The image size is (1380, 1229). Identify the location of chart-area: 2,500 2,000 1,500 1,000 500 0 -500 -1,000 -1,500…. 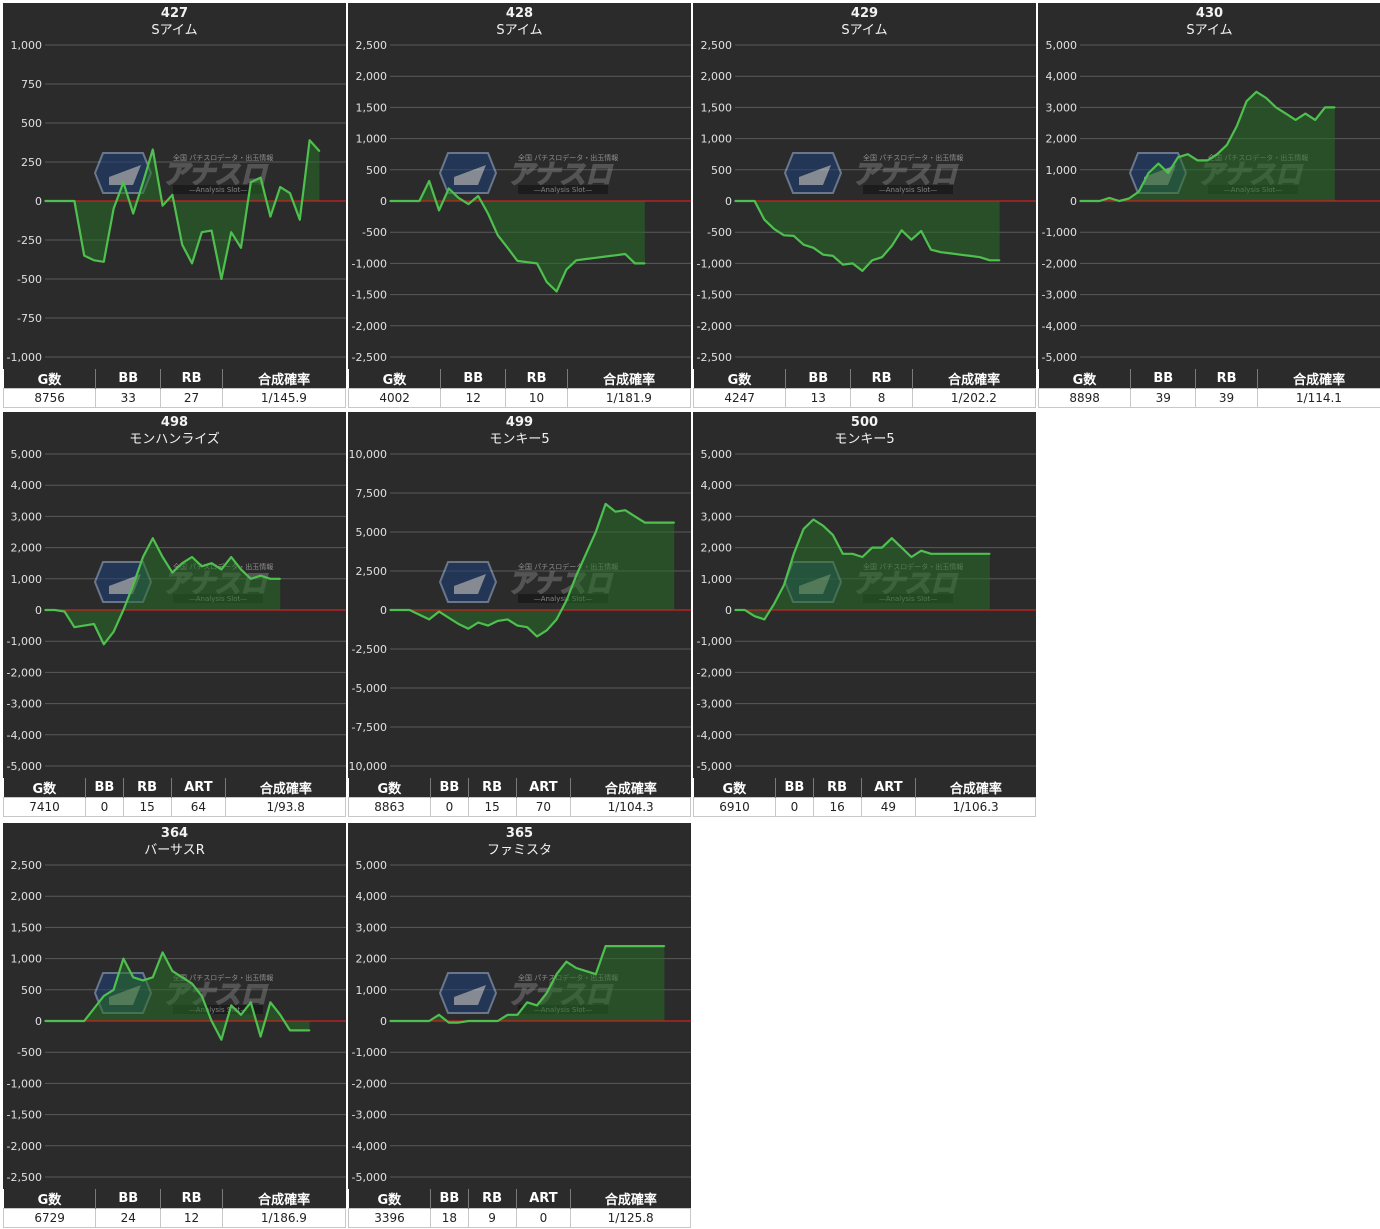
(174, 1006).